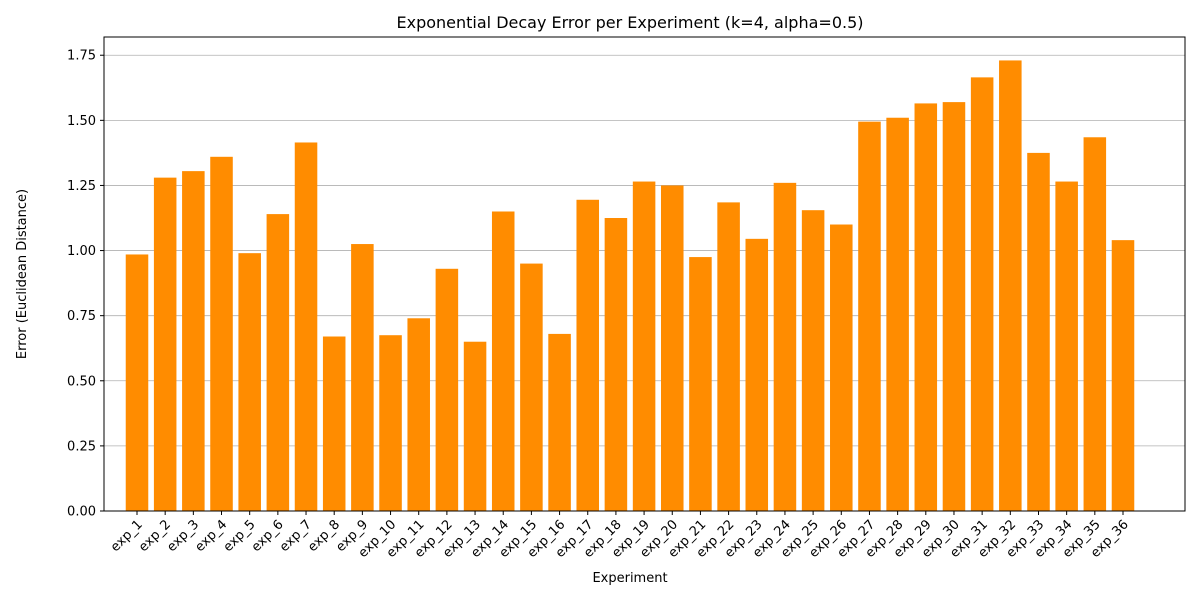 Image resolution: width=1200 pixels, height=600 pixels. I want to click on y-tick-label: 1.75, so click(81, 56).